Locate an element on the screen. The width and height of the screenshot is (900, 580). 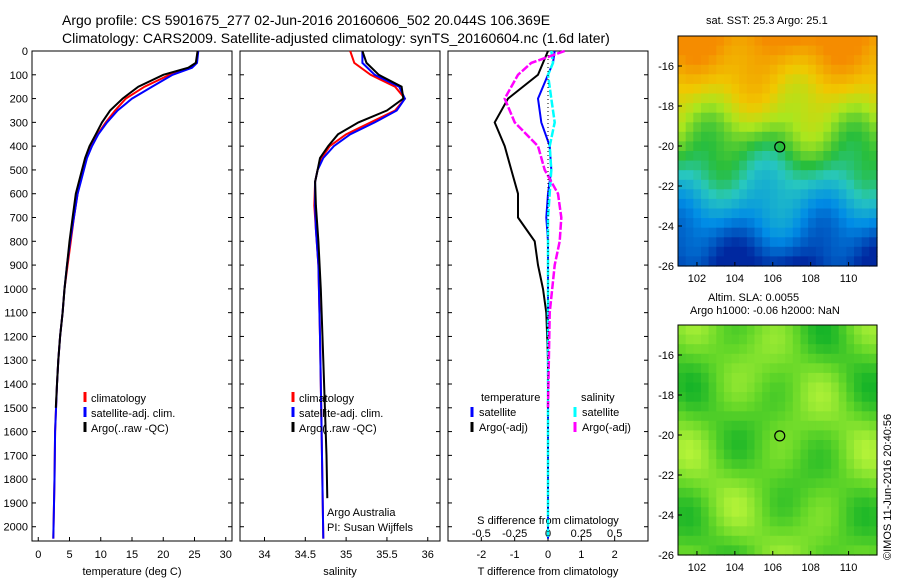
x-tick-label: 106 is located at coordinates (773, 279).